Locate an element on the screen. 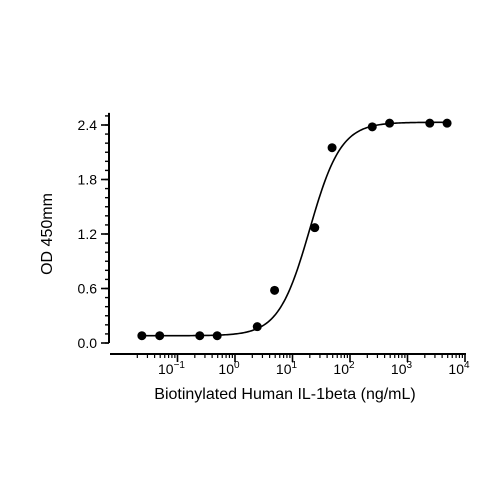 The width and height of the screenshot is (500, 500). x-tick-label: 10⁻¹ is located at coordinates (171, 368).